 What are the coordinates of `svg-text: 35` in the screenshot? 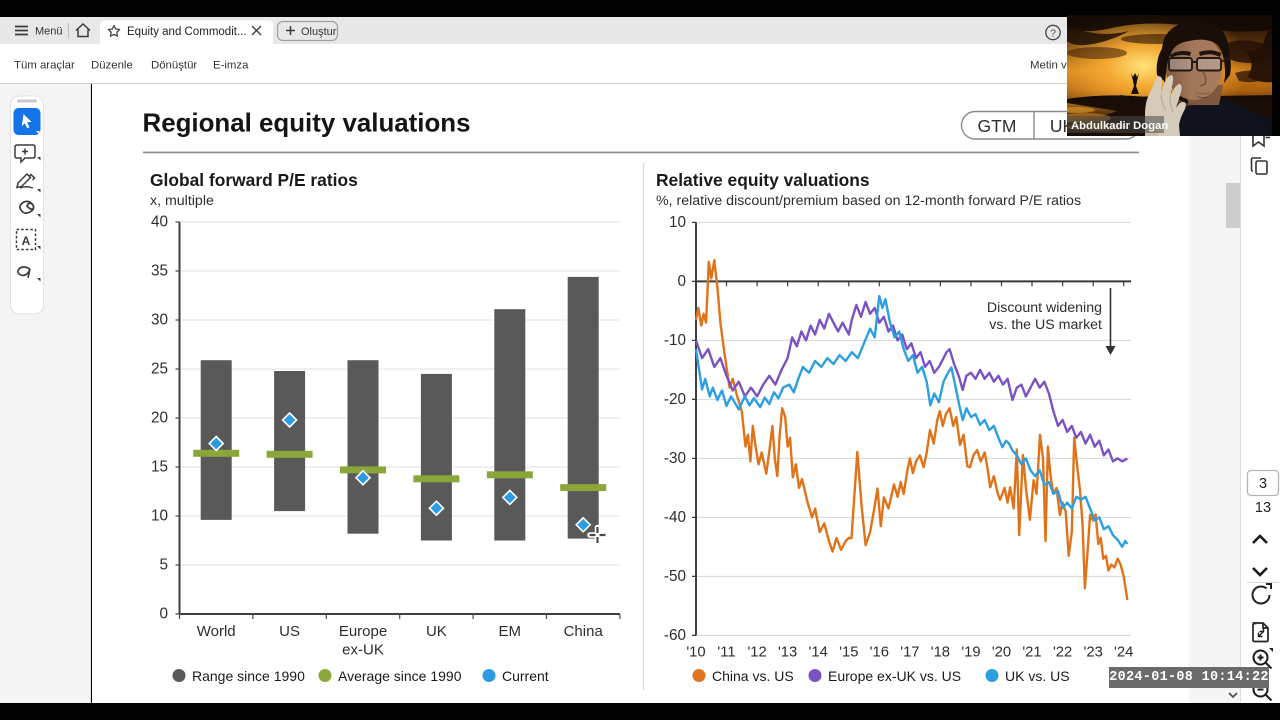 It's located at (159, 271).